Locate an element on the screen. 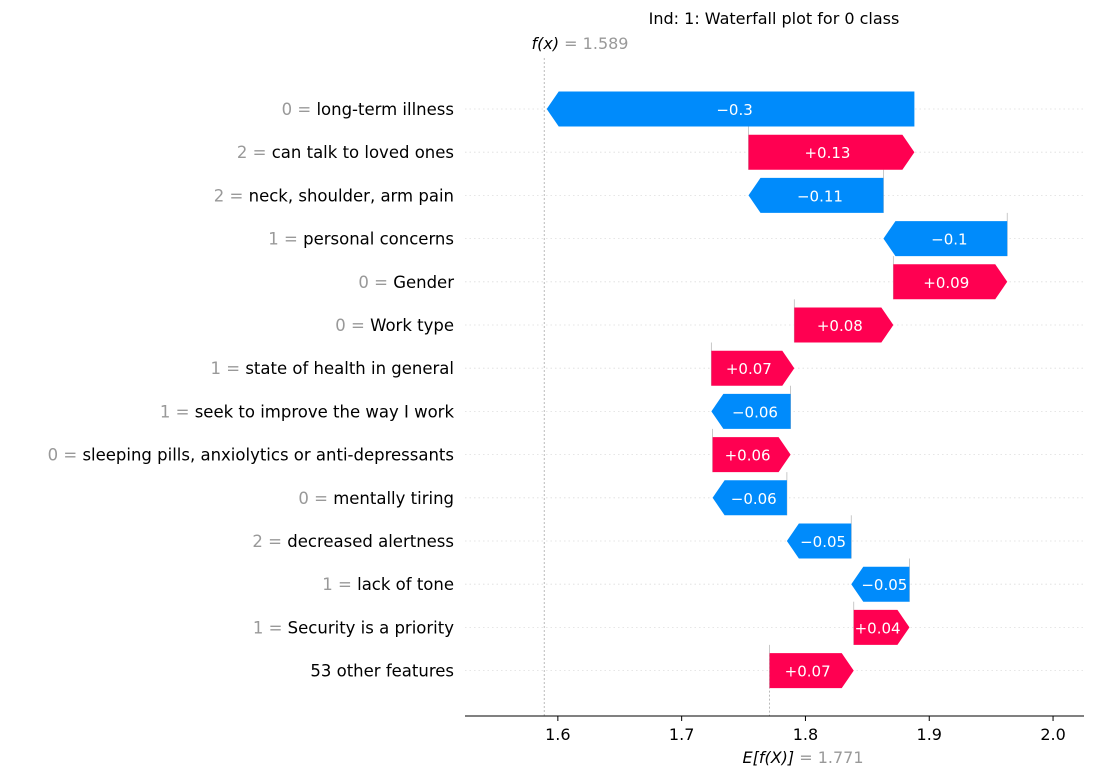 This screenshot has width=1094, height=776. chart-title: Ind: 1: Waterfall plot for 0 class is located at coordinates (774, 18).